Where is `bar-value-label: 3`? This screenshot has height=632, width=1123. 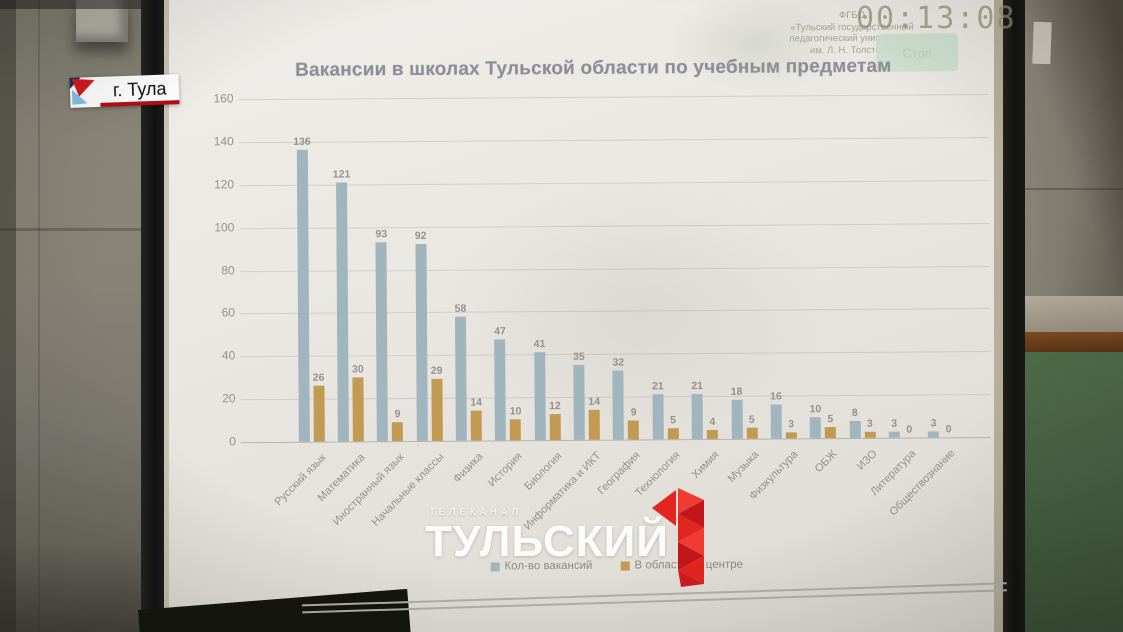
bar-value-label: 3 is located at coordinates (791, 423).